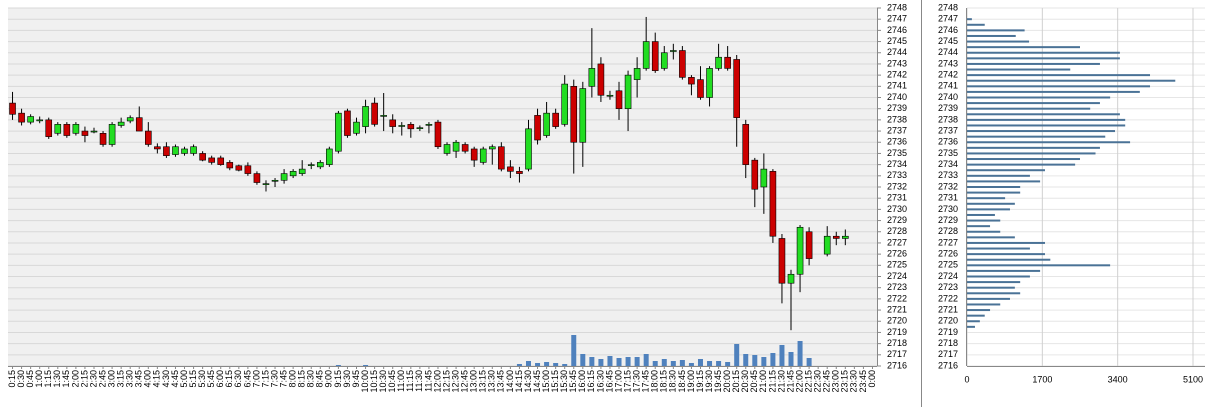  Describe the element at coordinates (12, 379) in the screenshot. I see `x-tick-label: 0:15` at that location.